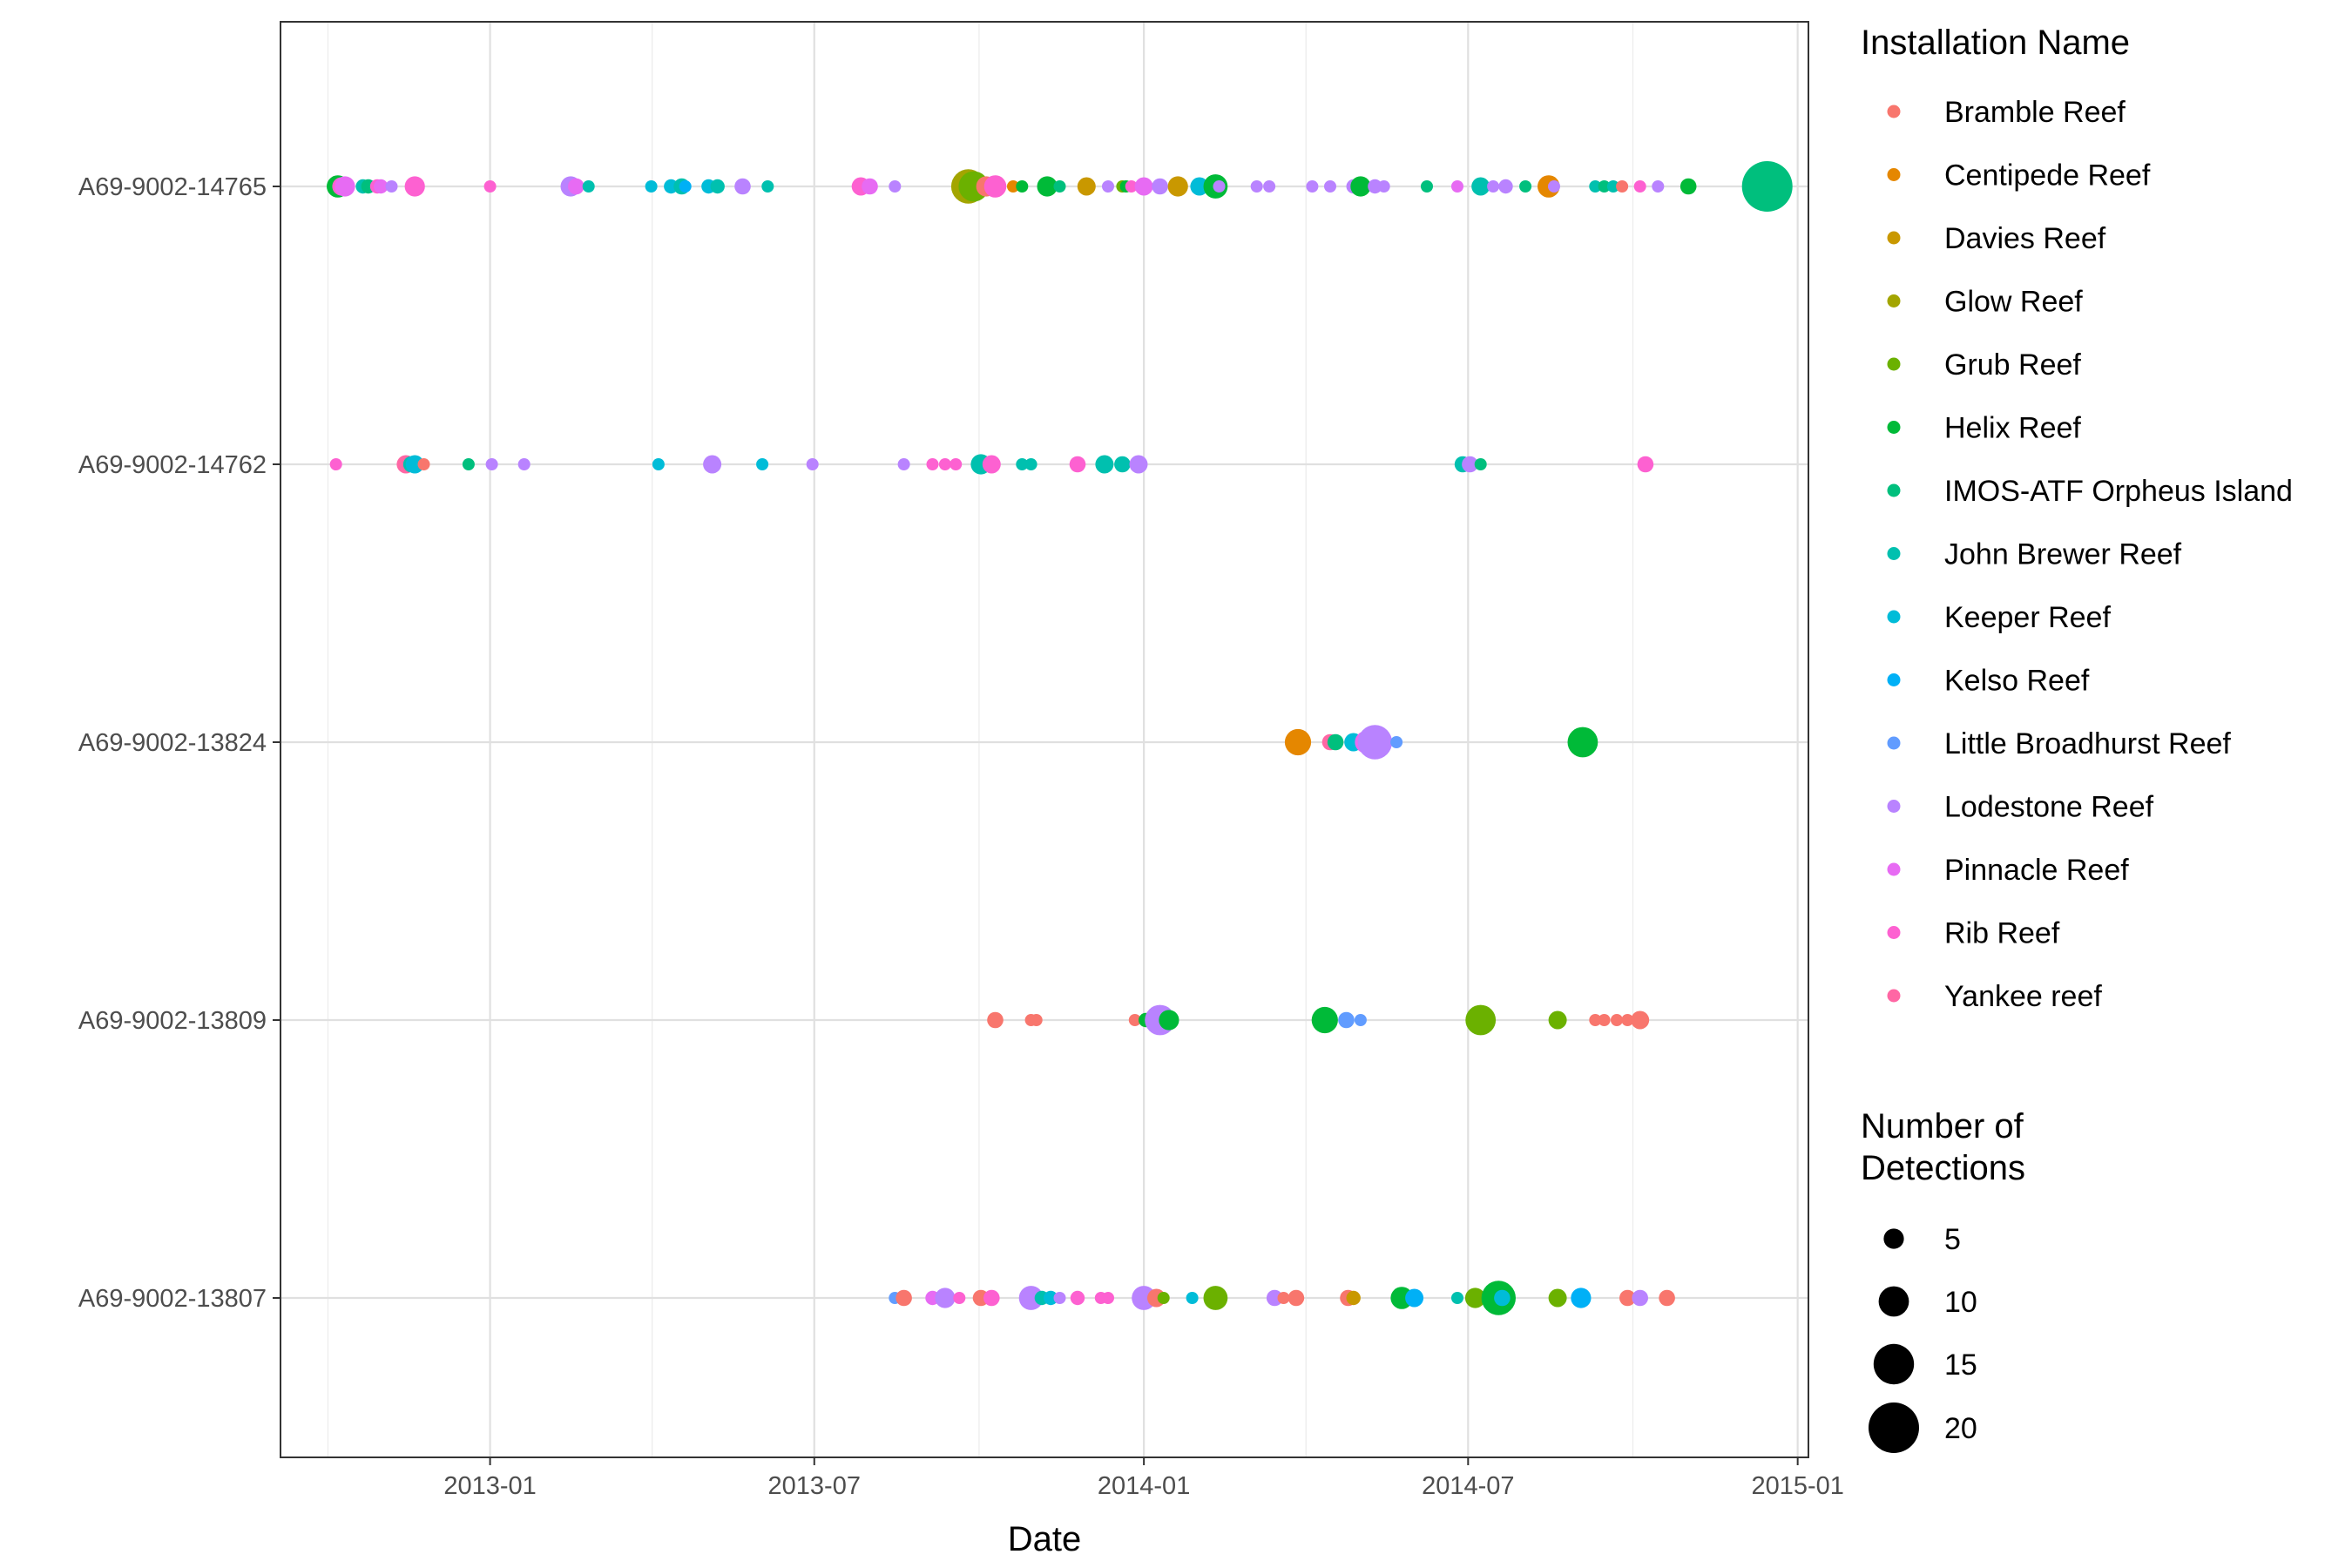 This screenshot has width=2352, height=1568. I want to click on legend-label: IMOS-ATF Orpheus Island, so click(2118, 491).